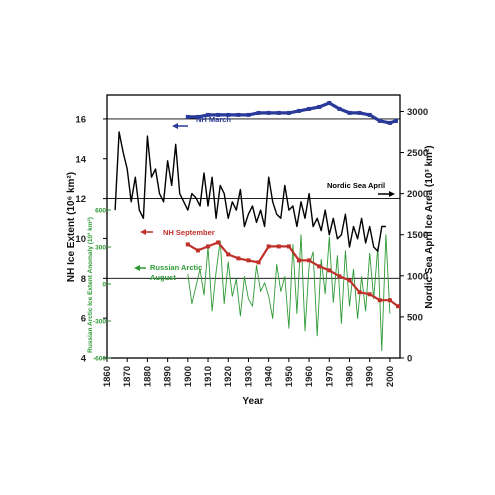 This screenshot has width=495, height=495. What do you see at coordinates (417, 153) in the screenshot?
I see `y-right-tick-label: 2500` at bounding box center [417, 153].